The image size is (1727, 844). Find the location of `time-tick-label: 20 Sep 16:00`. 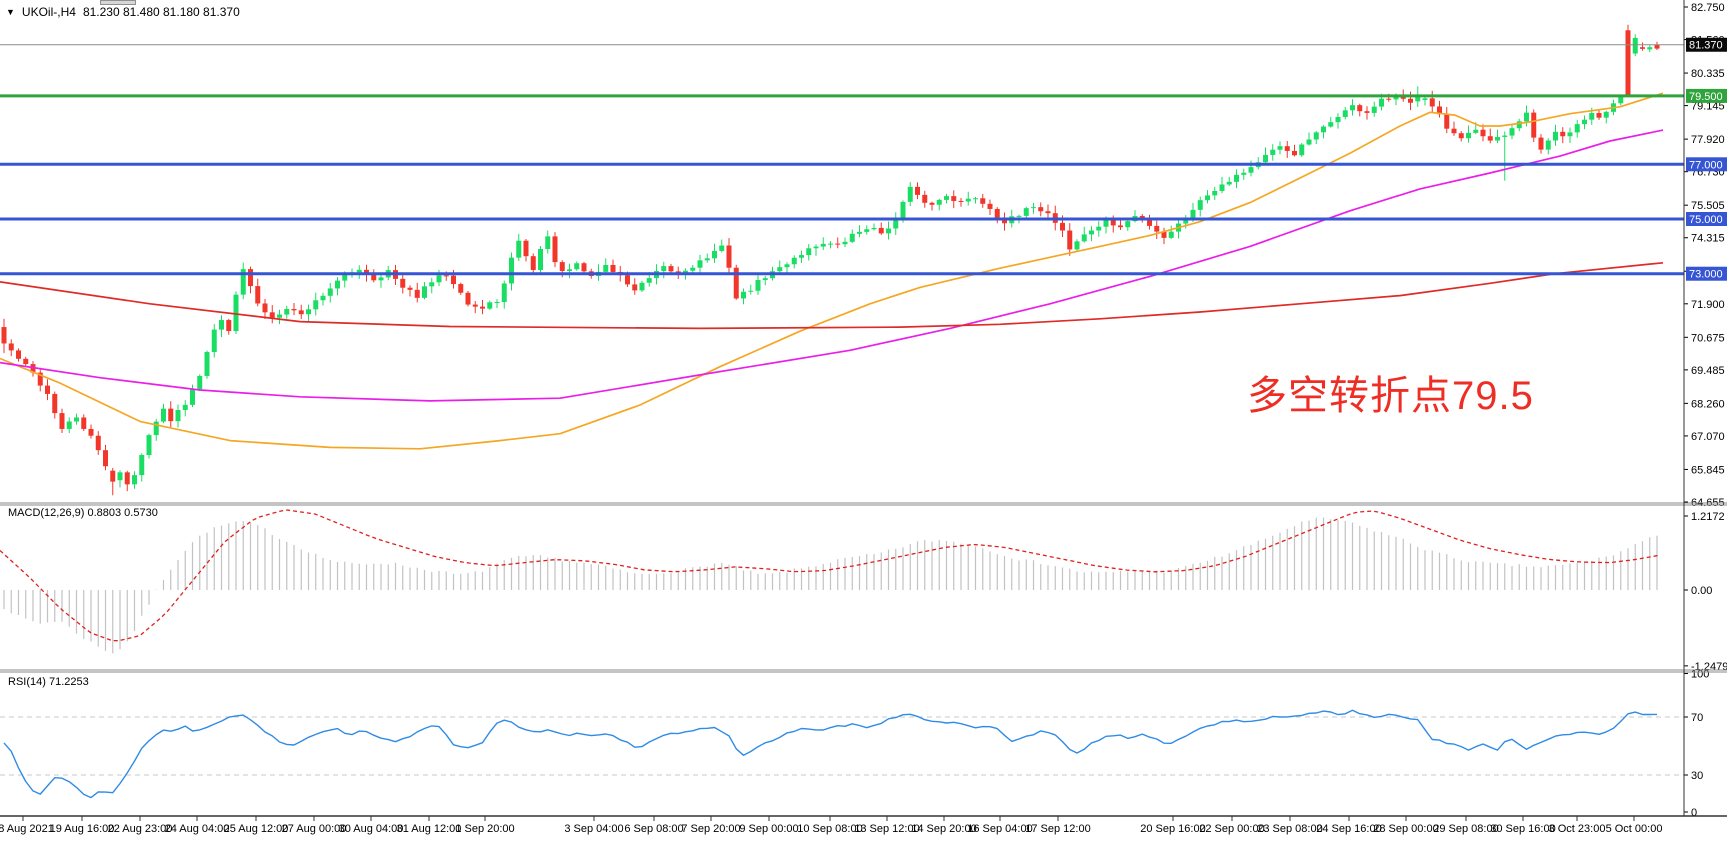

time-tick-label: 20 Sep 16:00 is located at coordinates (1172, 829).